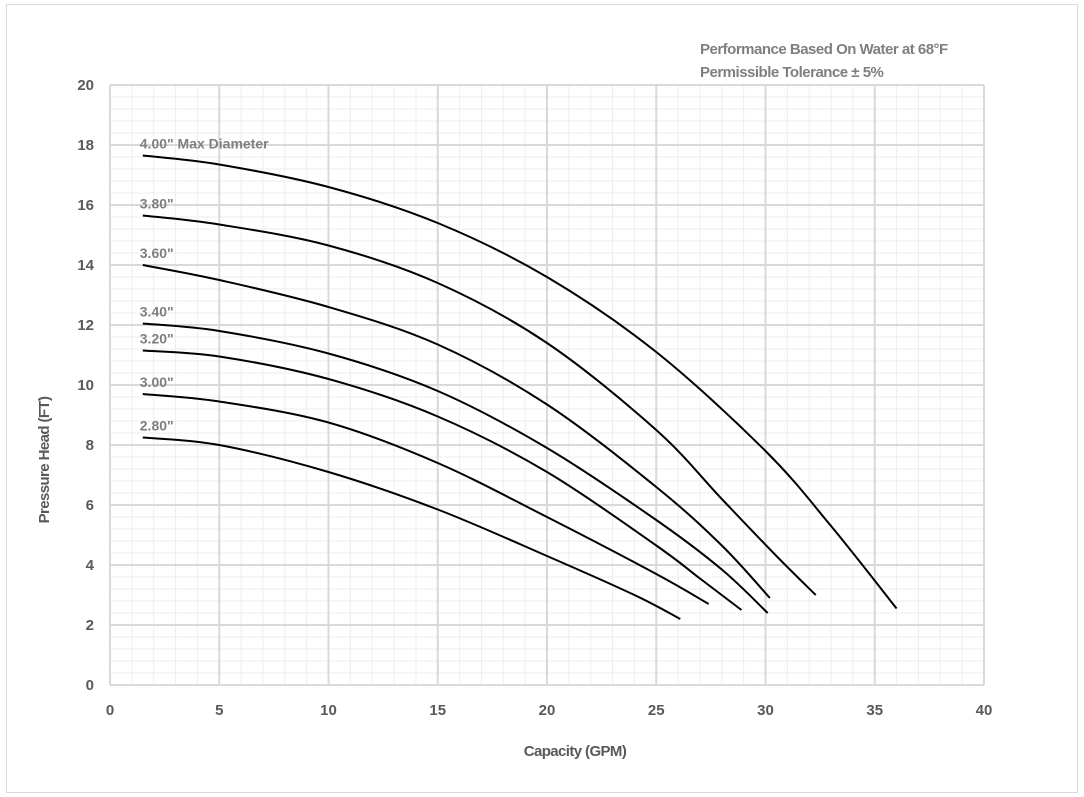  Describe the element at coordinates (90, 445) in the screenshot. I see `y-tick-label: 8` at that location.